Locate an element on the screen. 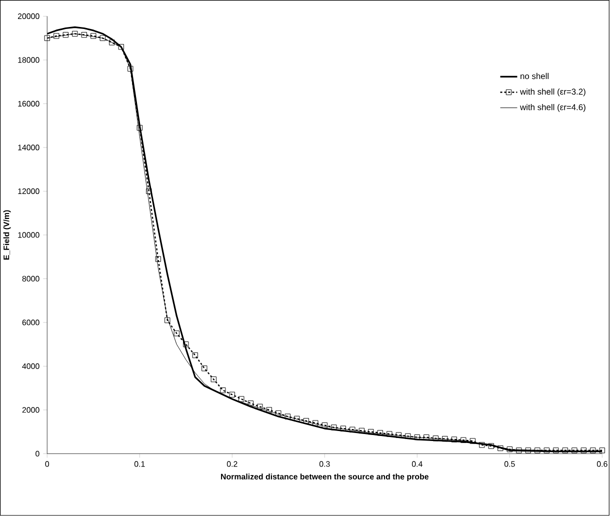 Image resolution: width=611 pixels, height=516 pixels. legend-label: with shell (εr=4.6) is located at coordinates (553, 108).